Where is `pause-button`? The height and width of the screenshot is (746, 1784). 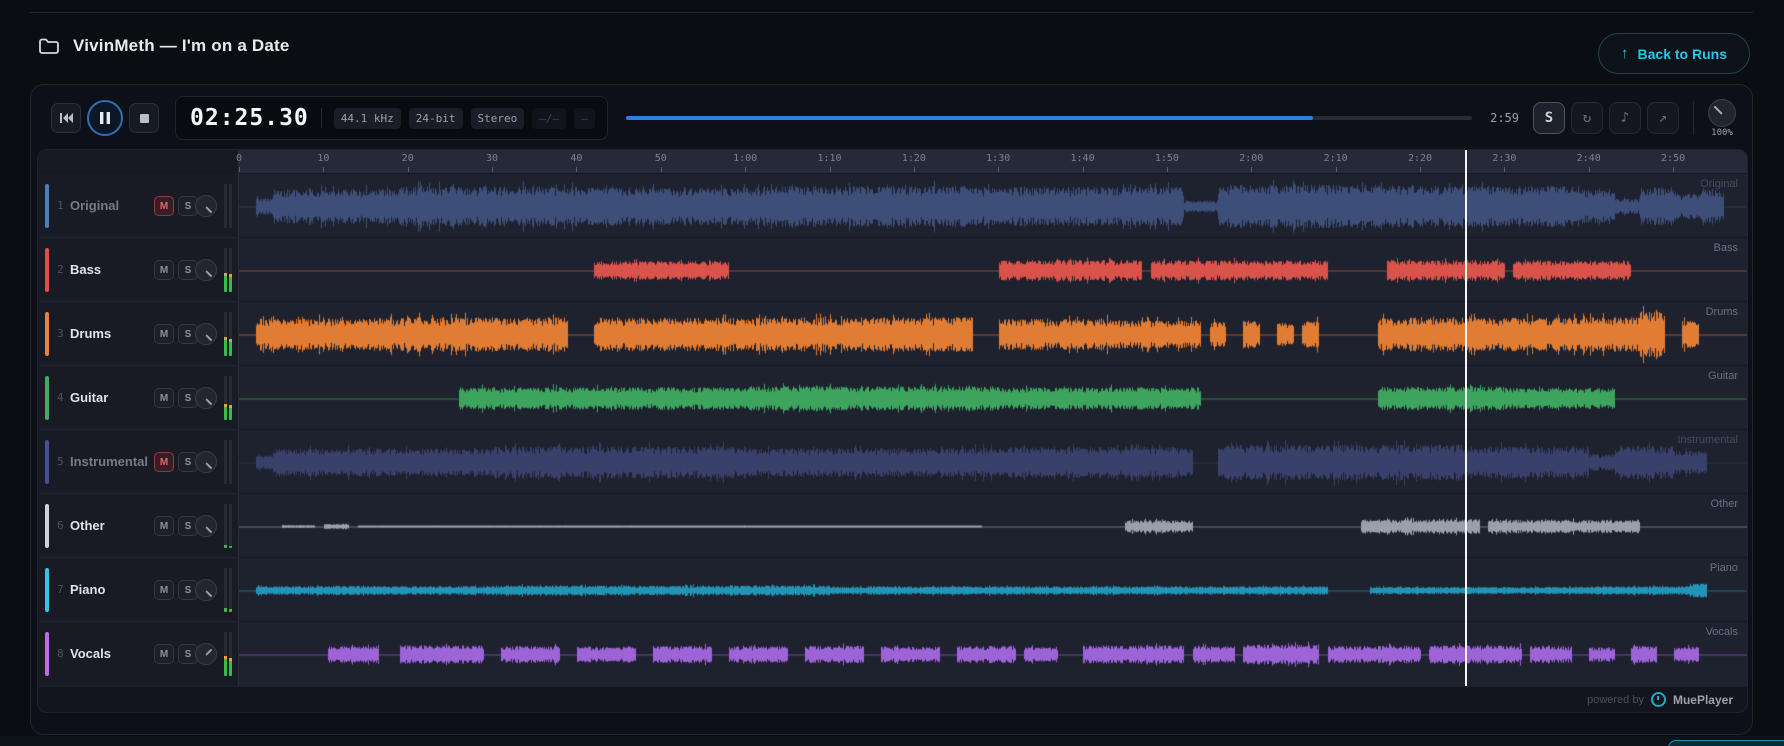 pause-button is located at coordinates (105, 118).